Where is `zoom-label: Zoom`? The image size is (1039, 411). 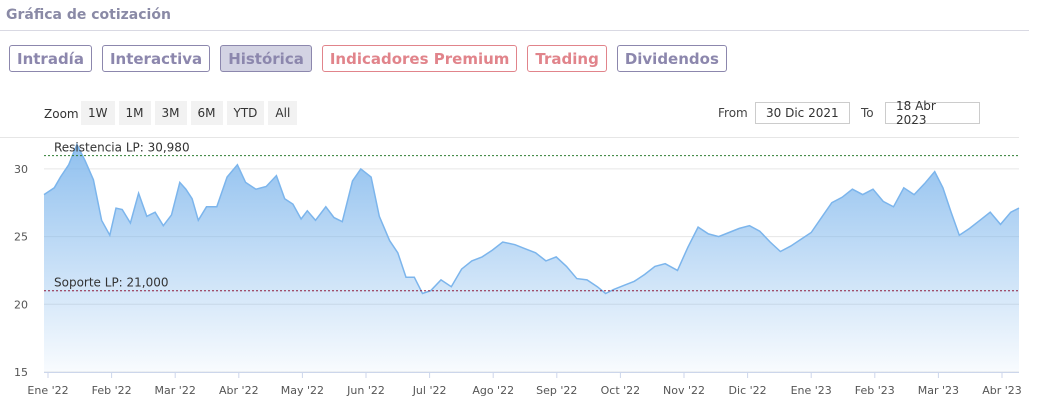 zoom-label: Zoom is located at coordinates (61, 114).